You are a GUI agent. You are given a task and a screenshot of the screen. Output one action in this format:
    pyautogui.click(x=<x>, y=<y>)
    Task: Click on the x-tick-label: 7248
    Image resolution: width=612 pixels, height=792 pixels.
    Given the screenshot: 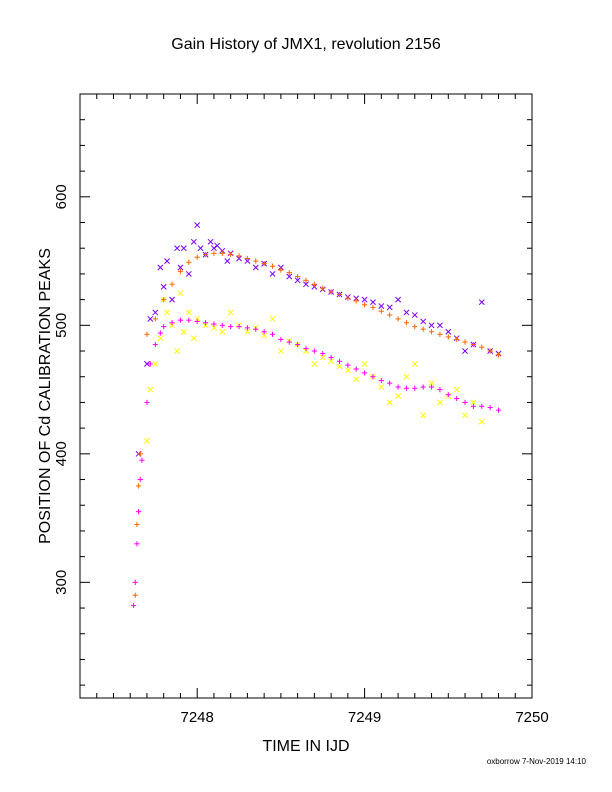 What is the action you would take?
    pyautogui.click(x=196, y=717)
    